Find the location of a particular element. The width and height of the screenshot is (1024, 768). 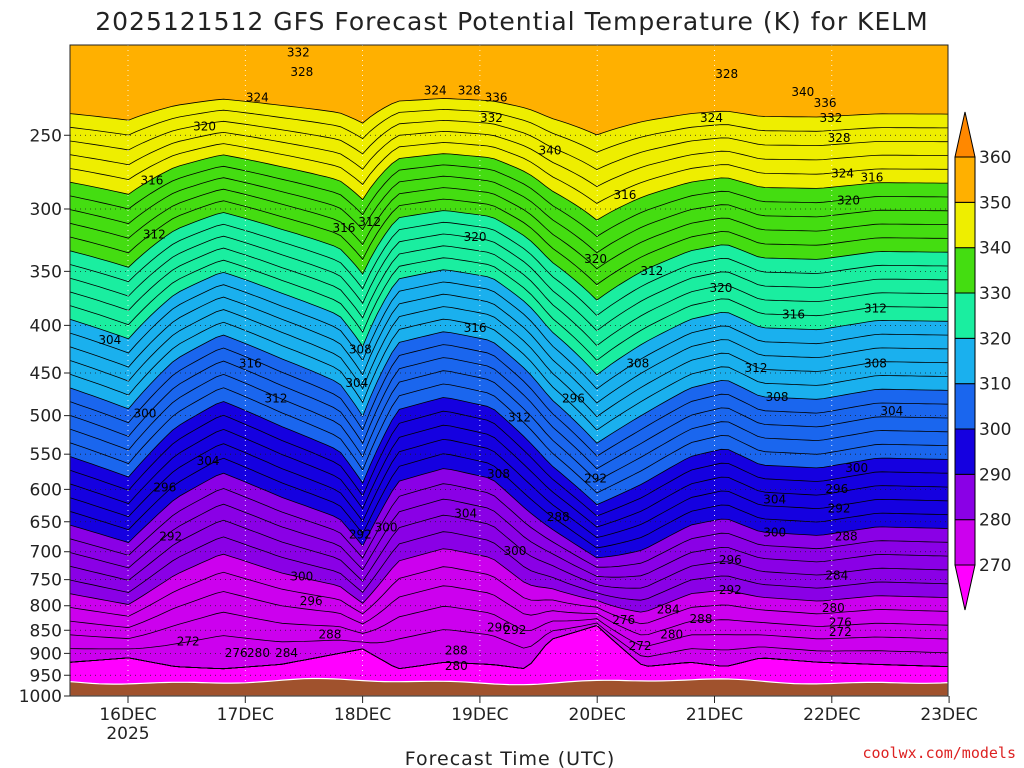

y-tick-label-300: 300 is located at coordinates (46, 210).